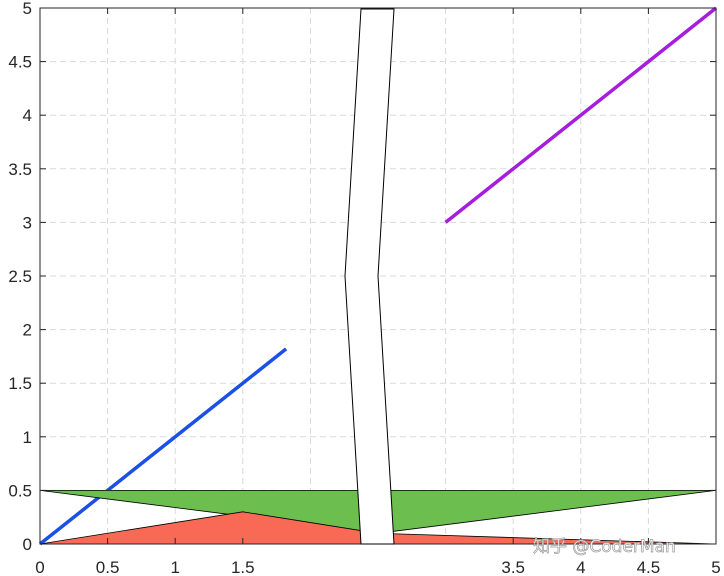 The height and width of the screenshot is (576, 724). What do you see at coordinates (604, 547) in the screenshot?
I see `watermark: 知乎 @CoderMan` at bounding box center [604, 547].